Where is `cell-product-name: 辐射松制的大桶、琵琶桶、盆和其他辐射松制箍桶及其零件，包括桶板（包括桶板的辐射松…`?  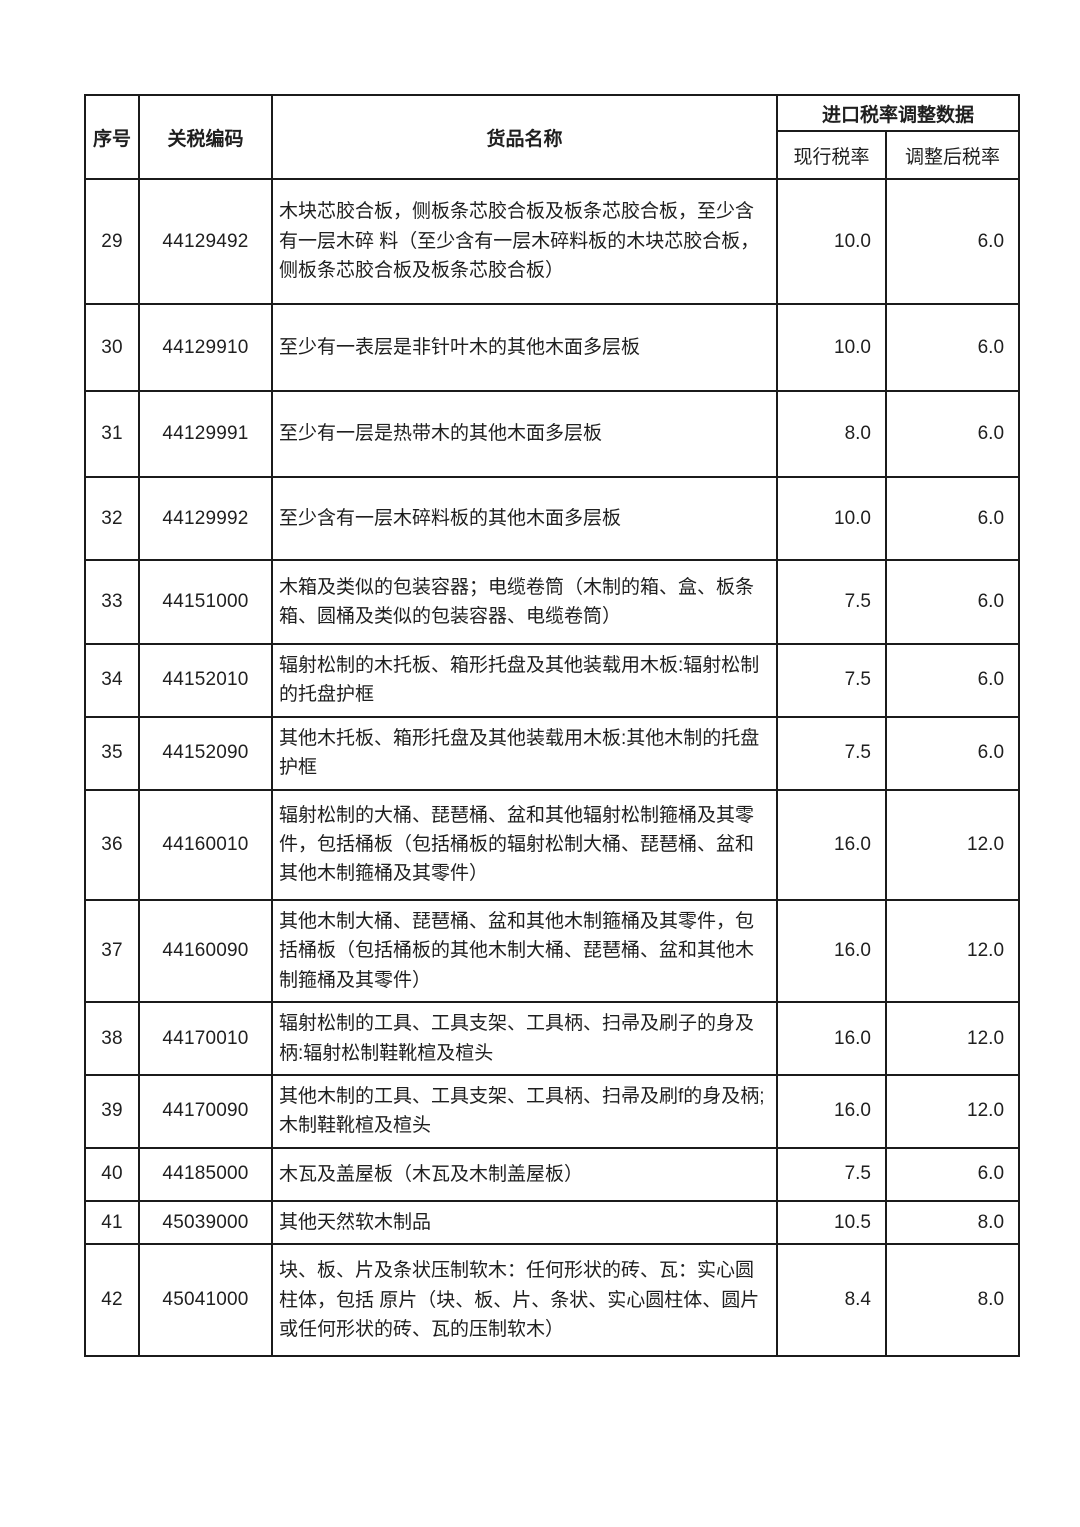 cell-product-name: 辐射松制的大桶、琵琶桶、盆和其他辐射松制箍桶及其零件，包括桶板（包括桶板的辐射松… is located at coordinates (524, 844).